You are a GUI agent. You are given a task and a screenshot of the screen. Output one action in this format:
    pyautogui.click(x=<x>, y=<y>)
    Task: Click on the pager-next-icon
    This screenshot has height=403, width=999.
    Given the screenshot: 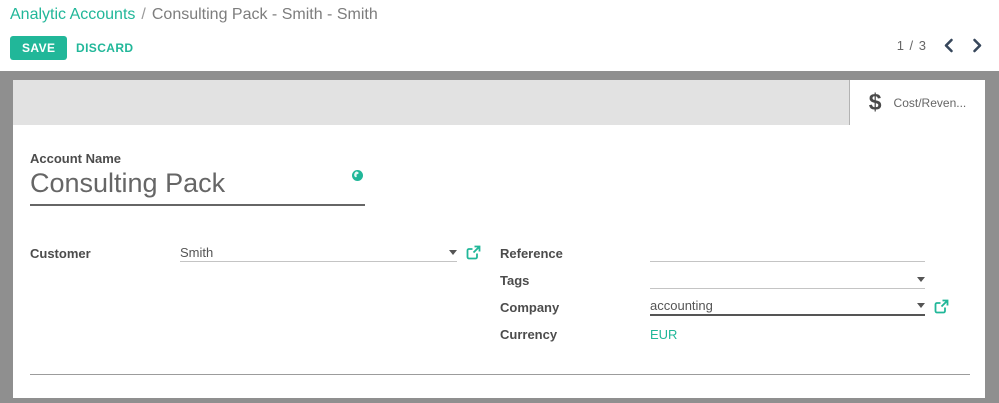 What is the action you would take?
    pyautogui.click(x=977, y=45)
    